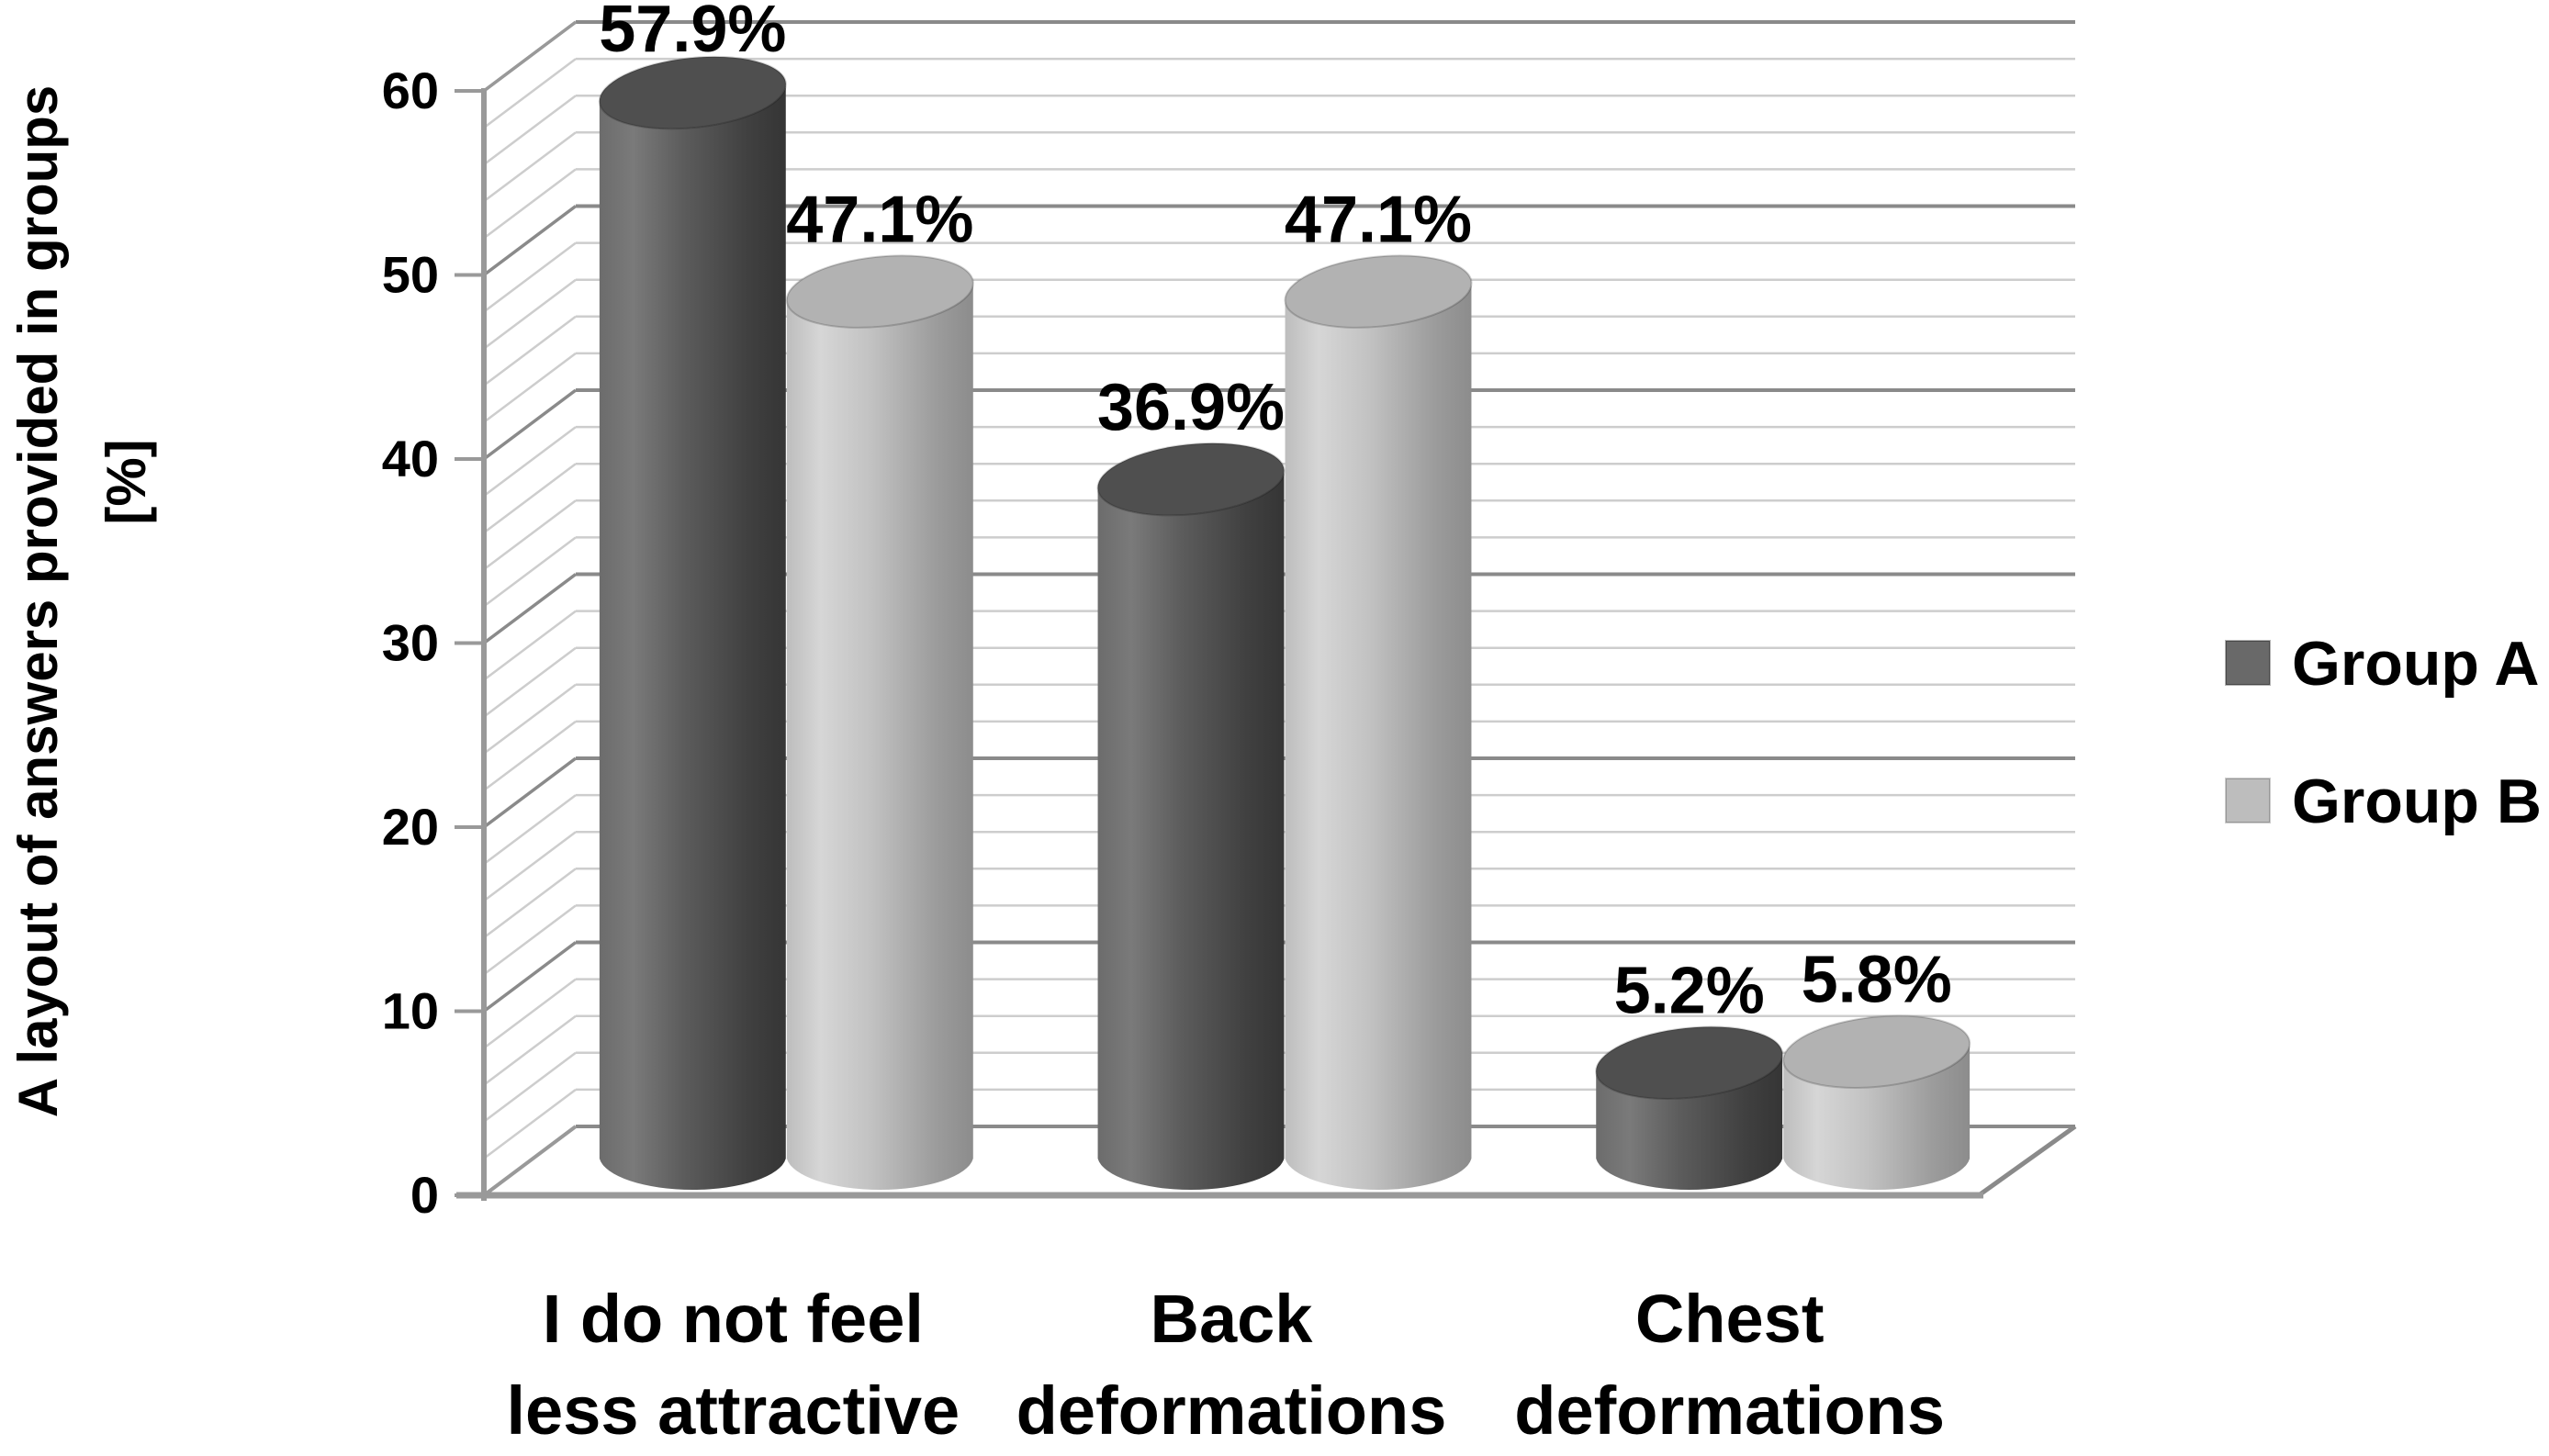 This screenshot has width=2549, height=1456. I want to click on x-axis-category-label: I do not feel, so click(733, 1319).